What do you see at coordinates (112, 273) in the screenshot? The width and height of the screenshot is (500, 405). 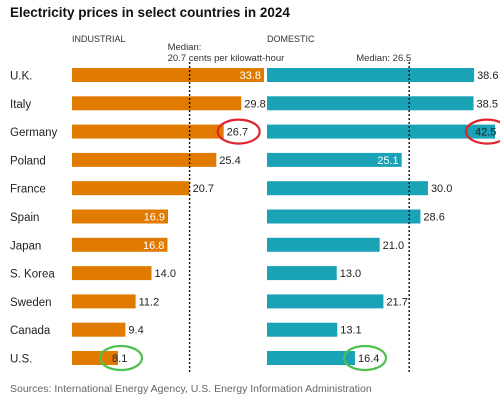 I see `industrial-bar-s-korea` at bounding box center [112, 273].